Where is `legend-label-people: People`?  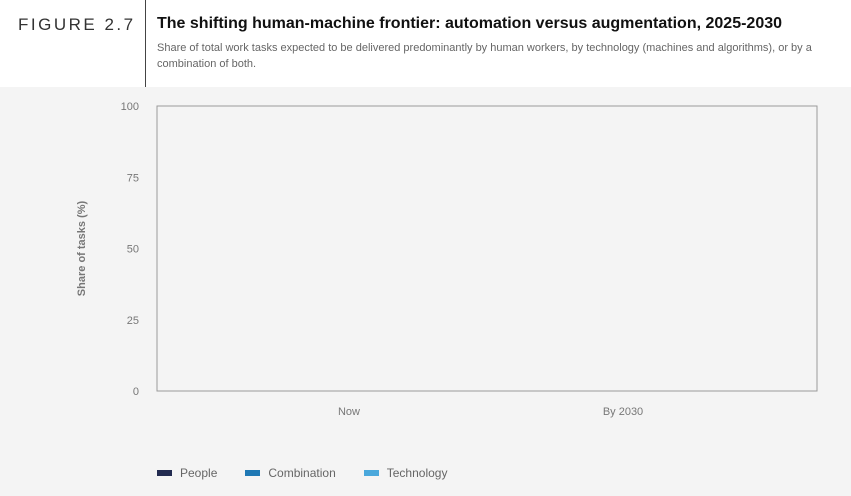
legend-label-people: People is located at coordinates (199, 473).